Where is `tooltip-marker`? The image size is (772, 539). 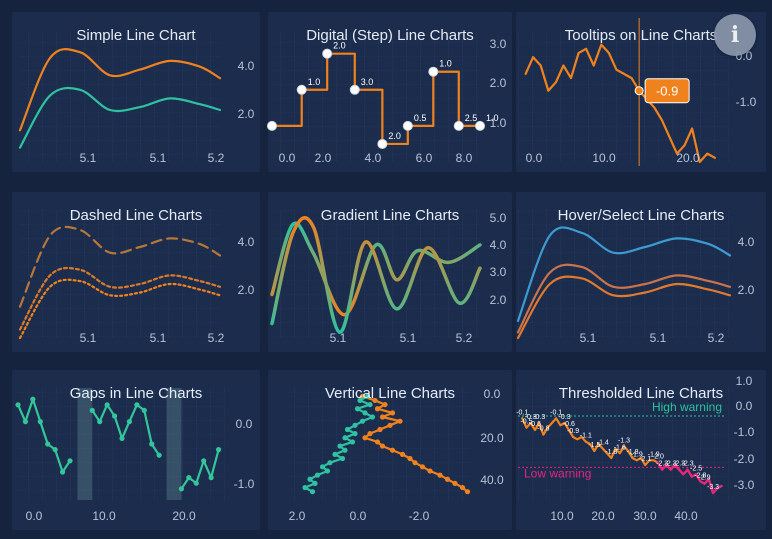
tooltip-marker is located at coordinates (639, 91).